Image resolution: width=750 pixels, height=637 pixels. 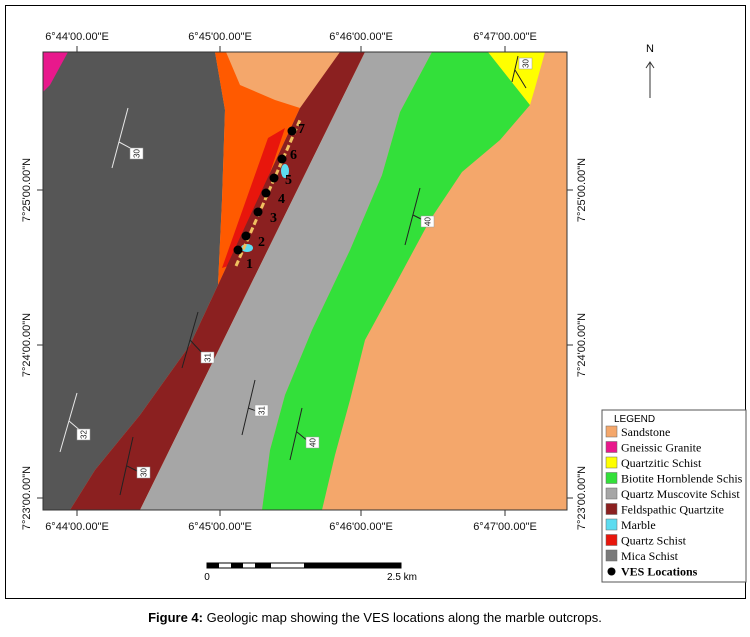 I want to click on left-latitude-ticks: 7°25'00.00"N 7°24'00.00"N 7°23'00.00"N, so click(x=32, y=344).